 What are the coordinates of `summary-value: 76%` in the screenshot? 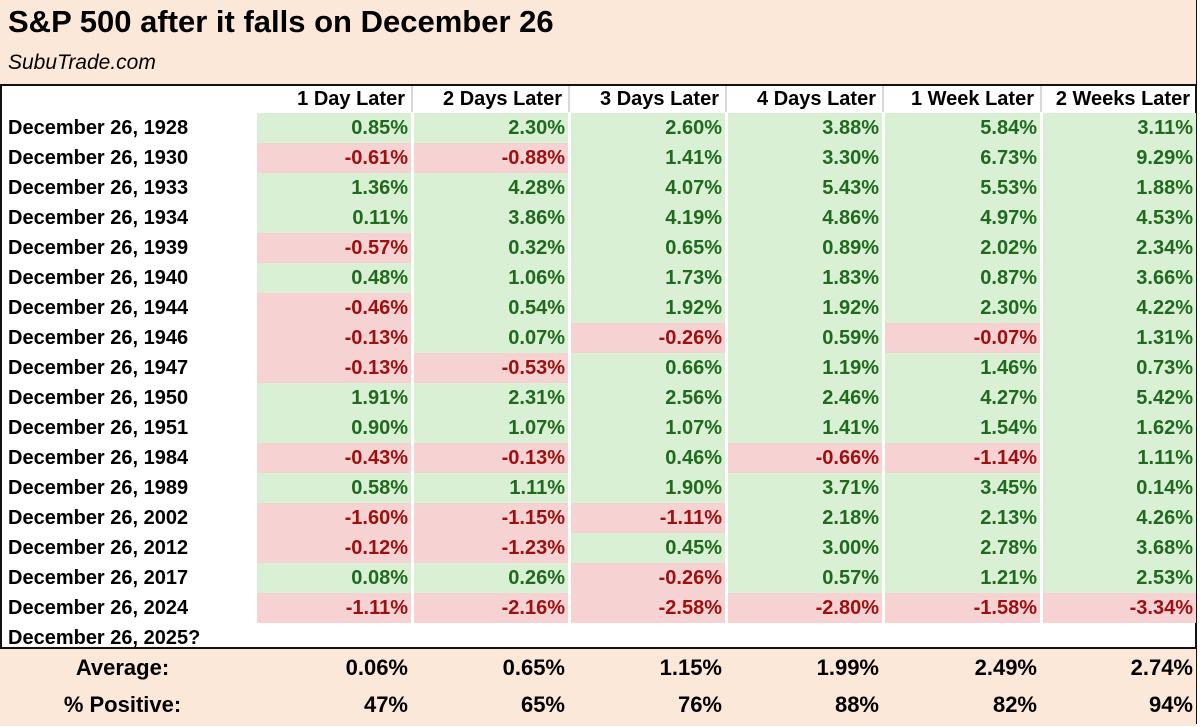 It's located at (699, 704).